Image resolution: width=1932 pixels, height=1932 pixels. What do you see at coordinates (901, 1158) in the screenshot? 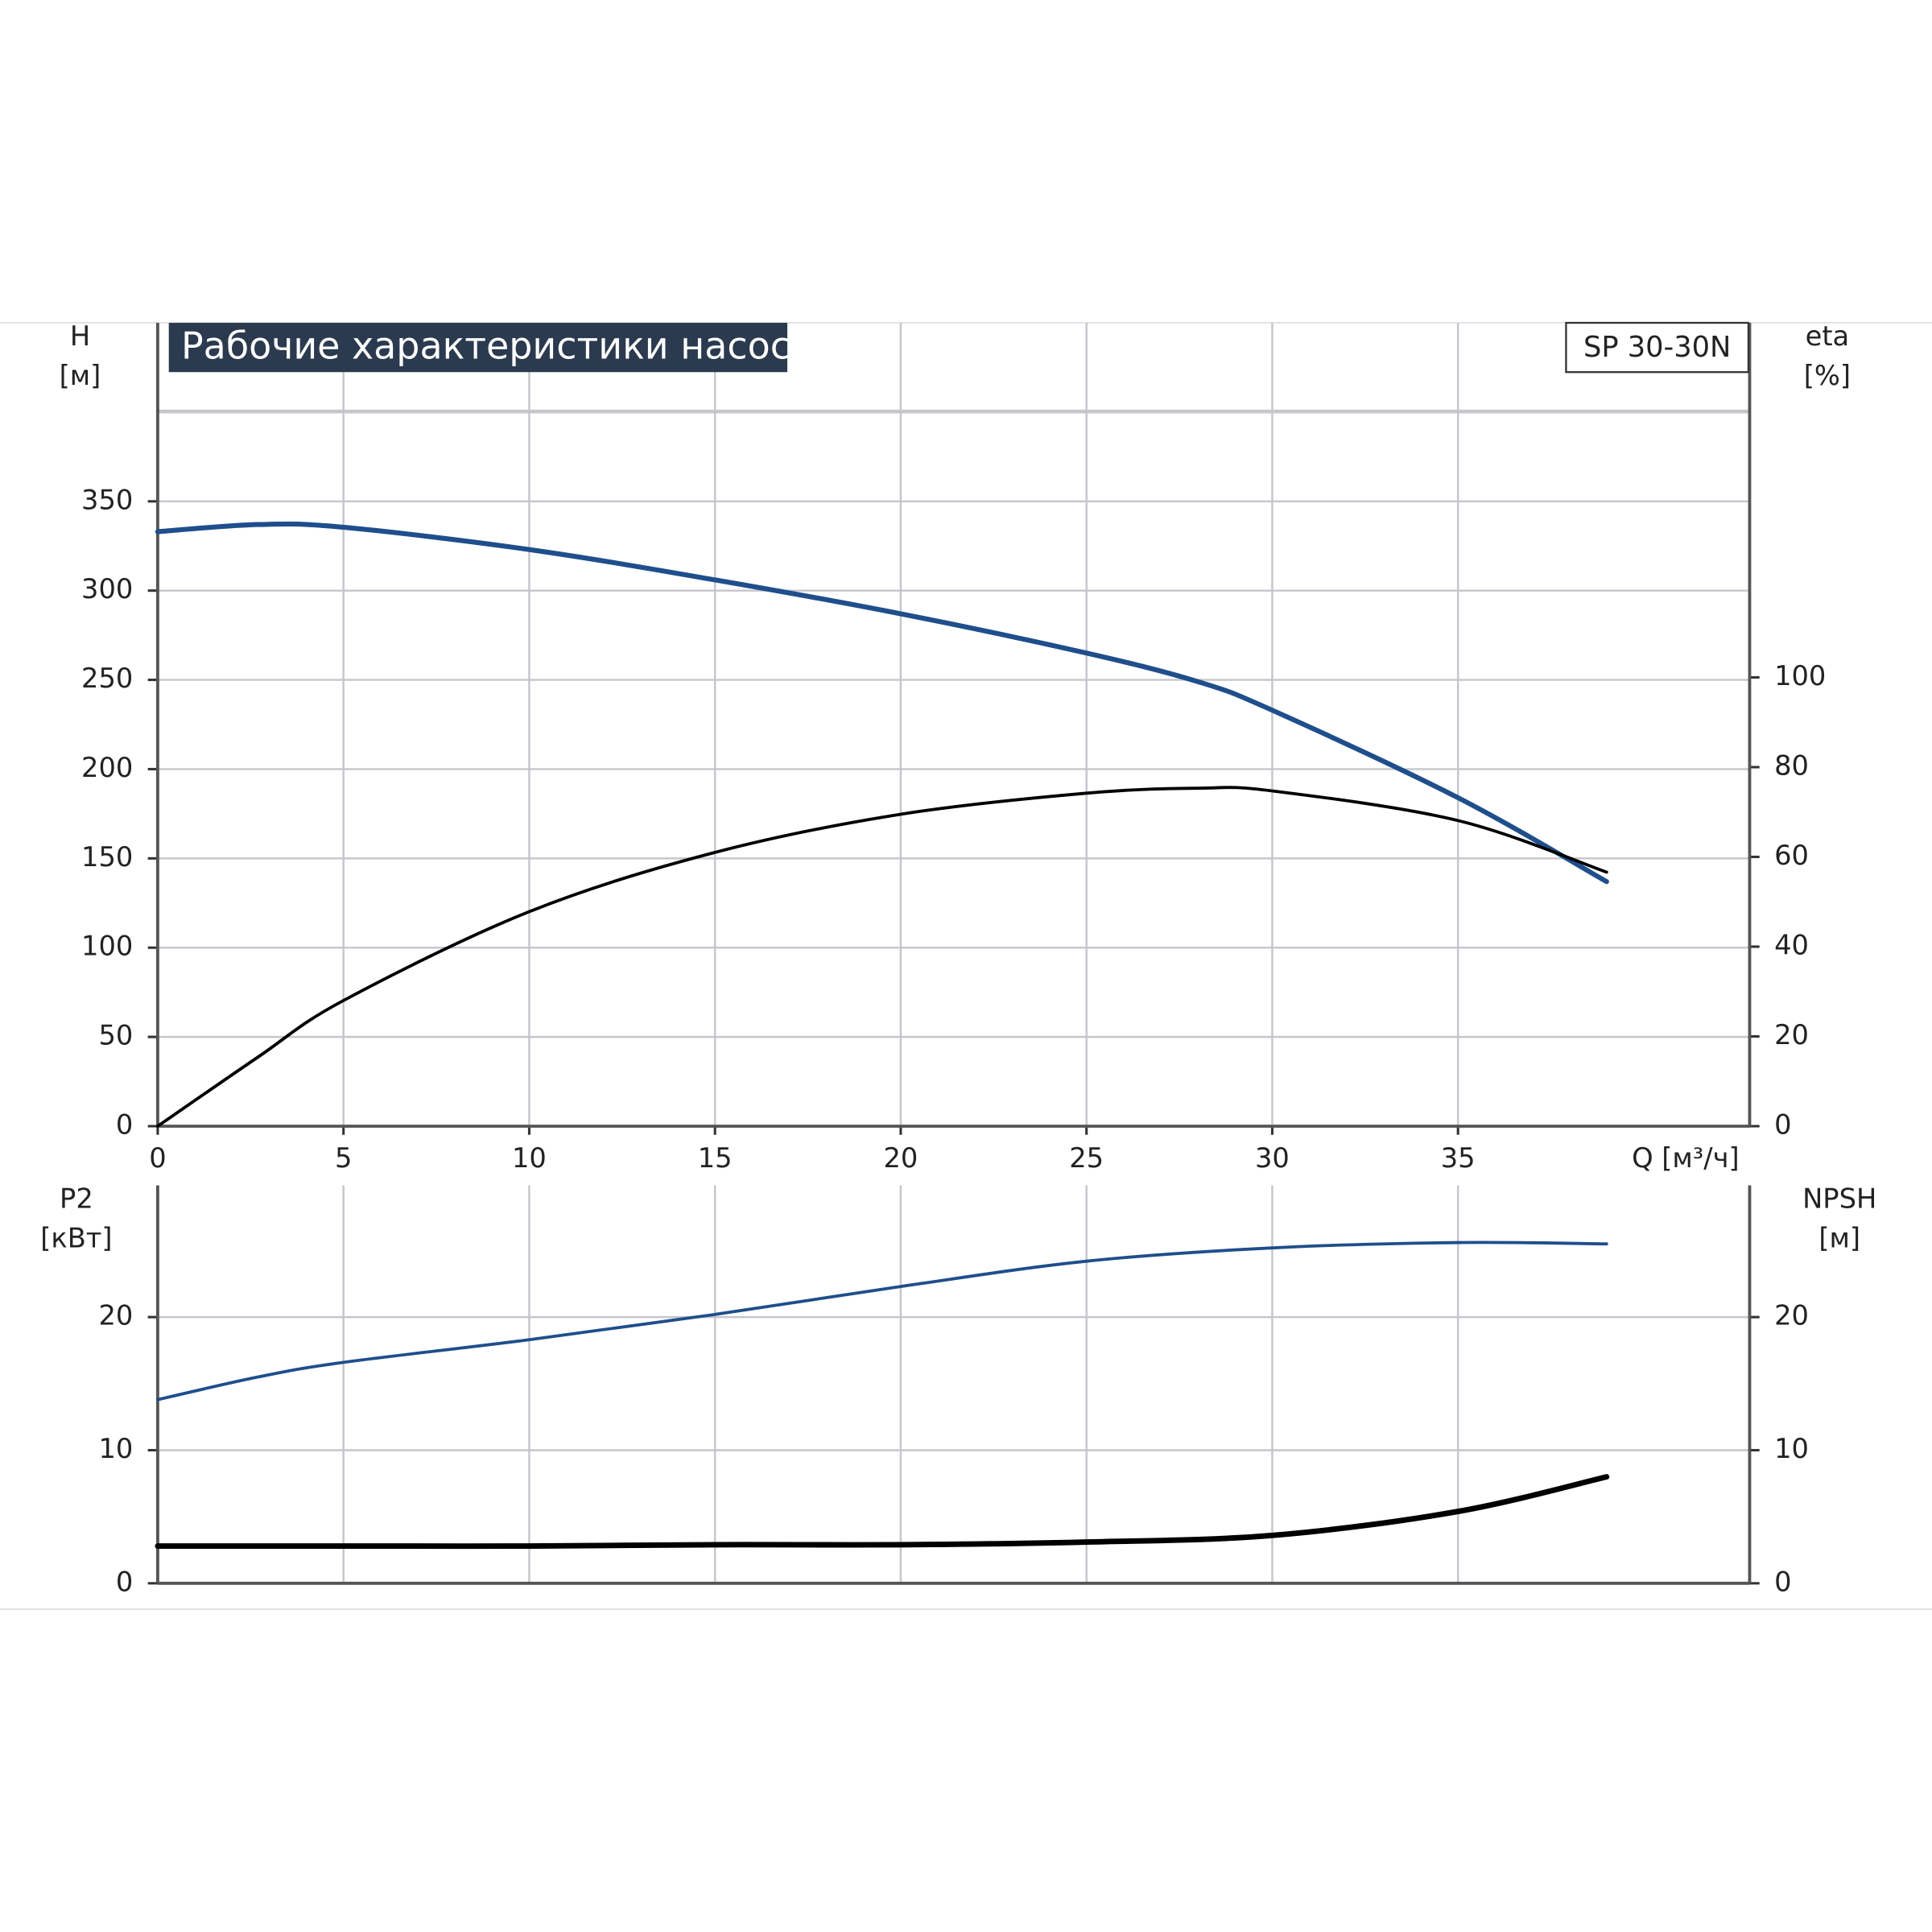
I see `x-tick-label: 20` at bounding box center [901, 1158].